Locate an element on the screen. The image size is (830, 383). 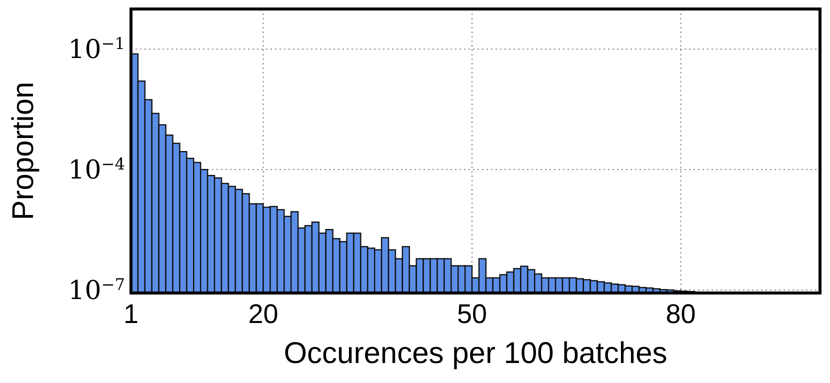
x-tick-label: 1 is located at coordinates (131, 314).